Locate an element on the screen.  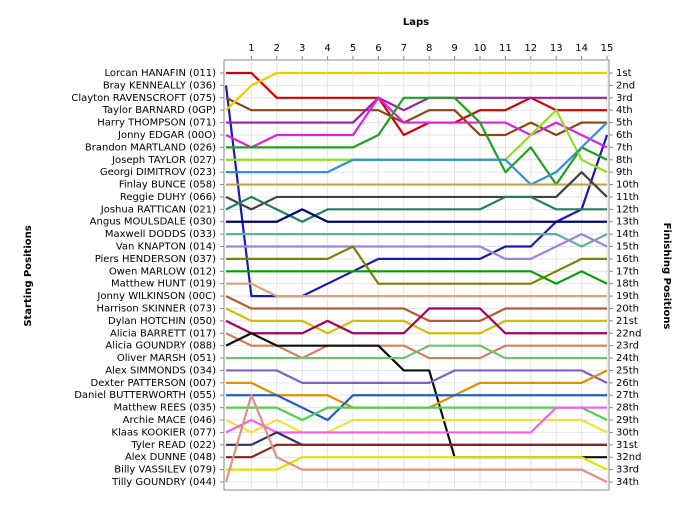
series-label: Alicia BARRETT (017) is located at coordinates (163, 333).